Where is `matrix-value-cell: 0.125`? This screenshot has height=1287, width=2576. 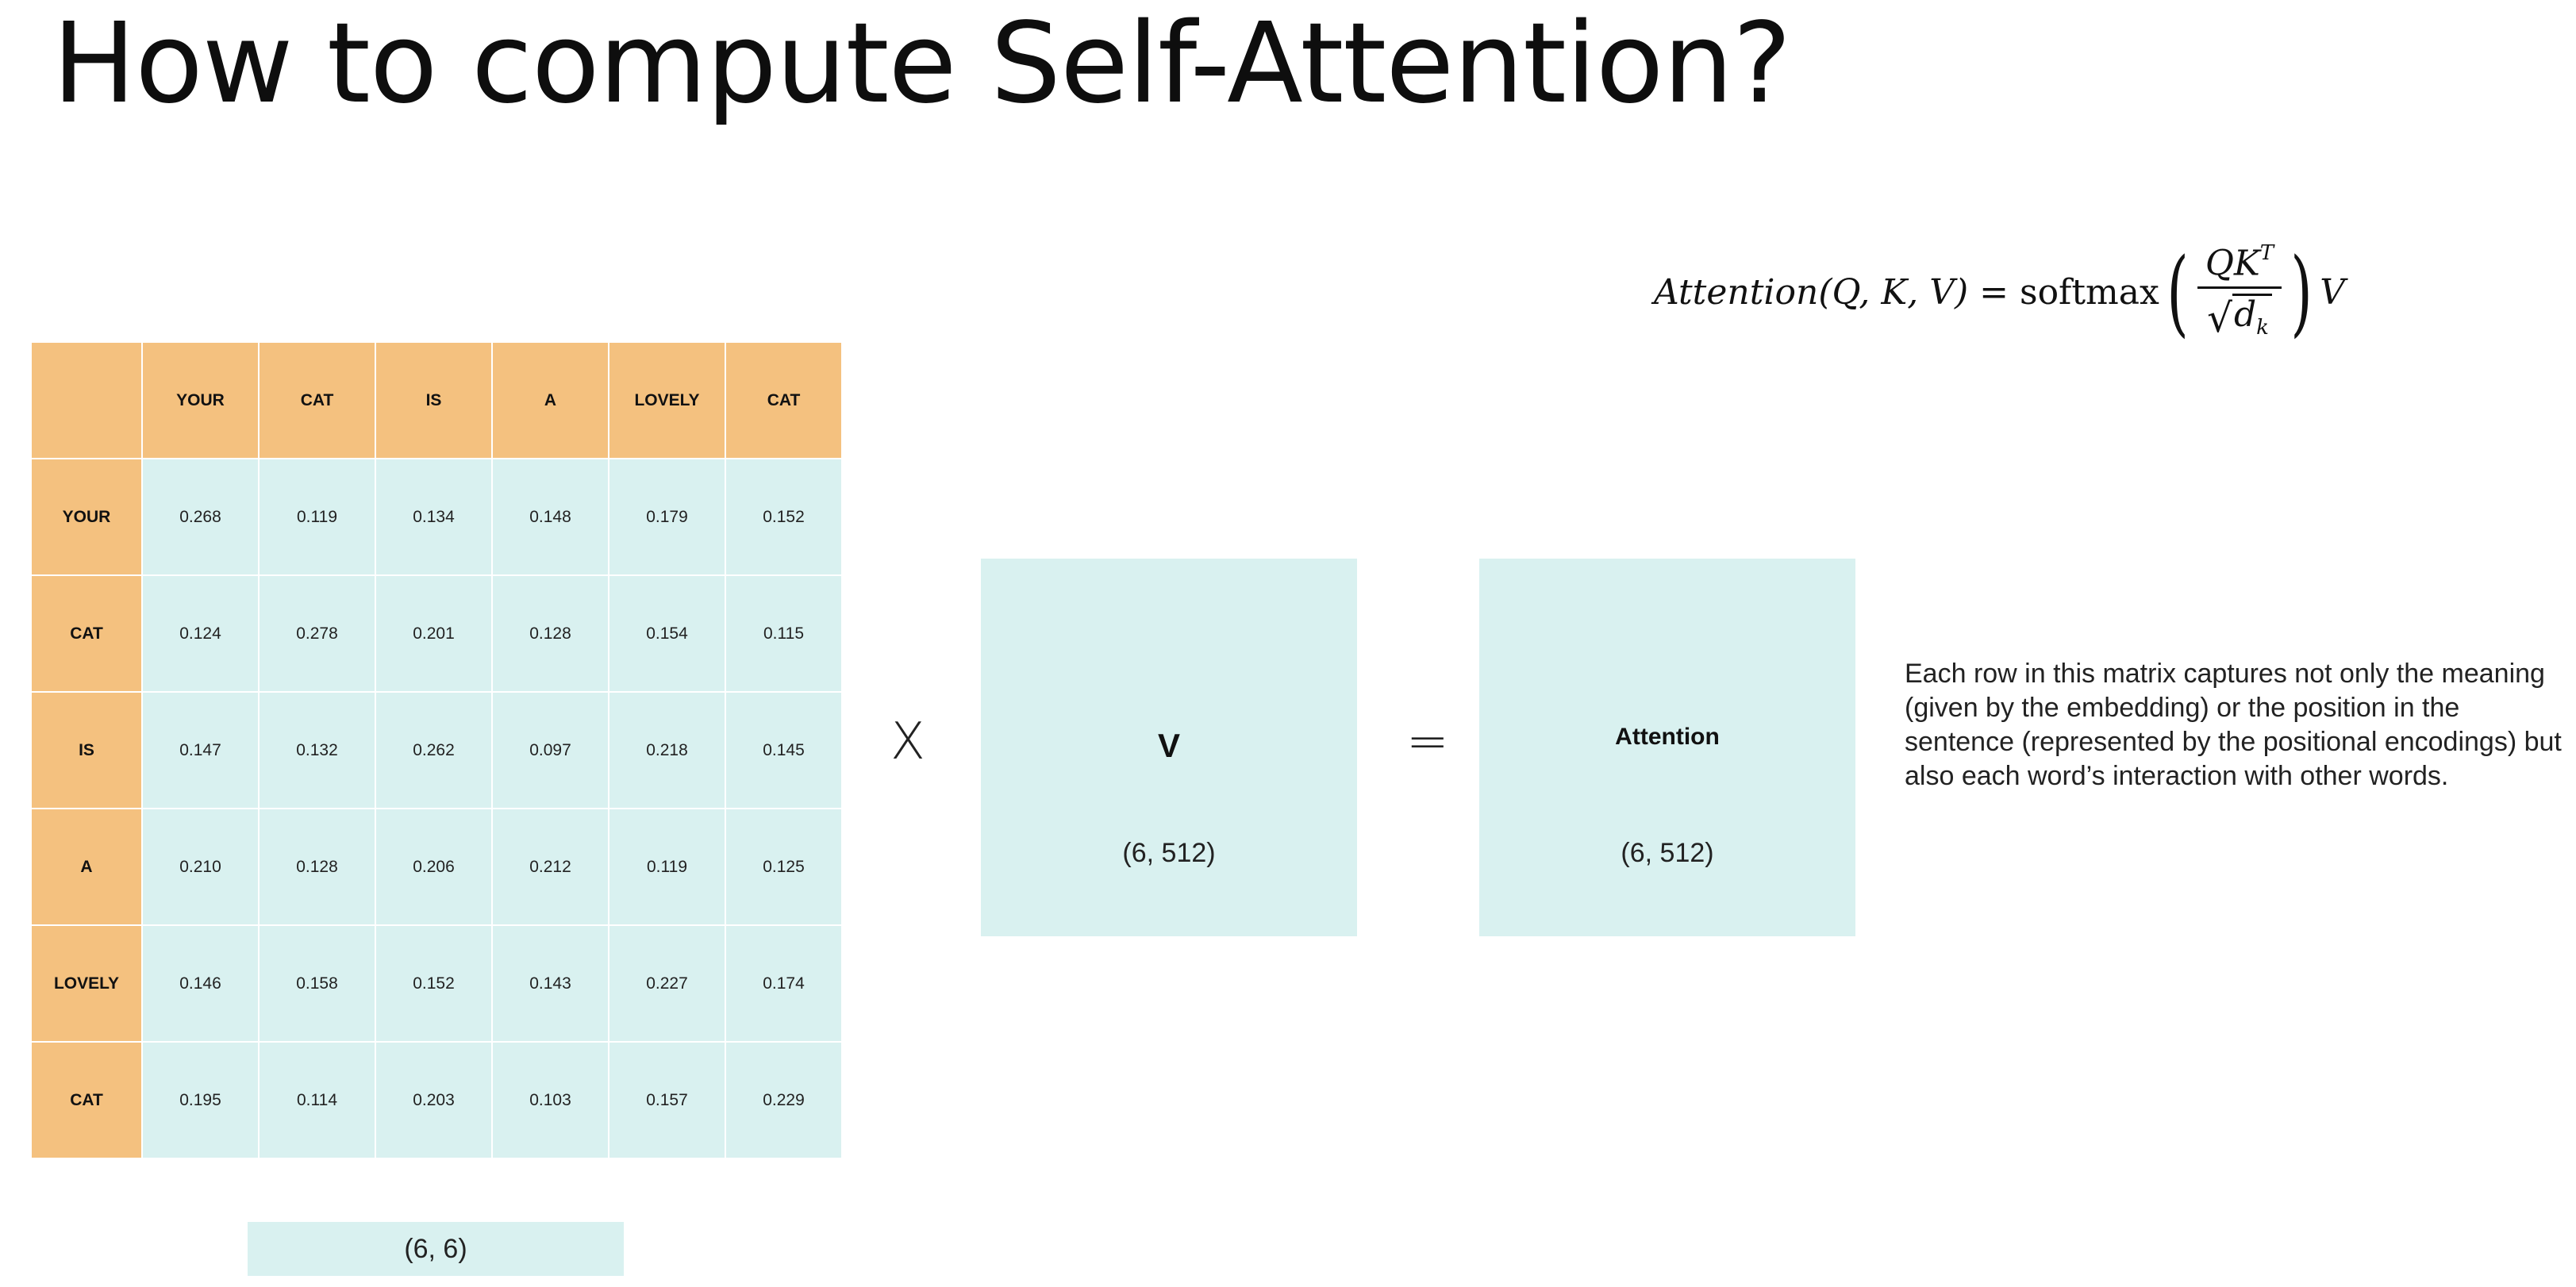 matrix-value-cell: 0.125 is located at coordinates (783, 867).